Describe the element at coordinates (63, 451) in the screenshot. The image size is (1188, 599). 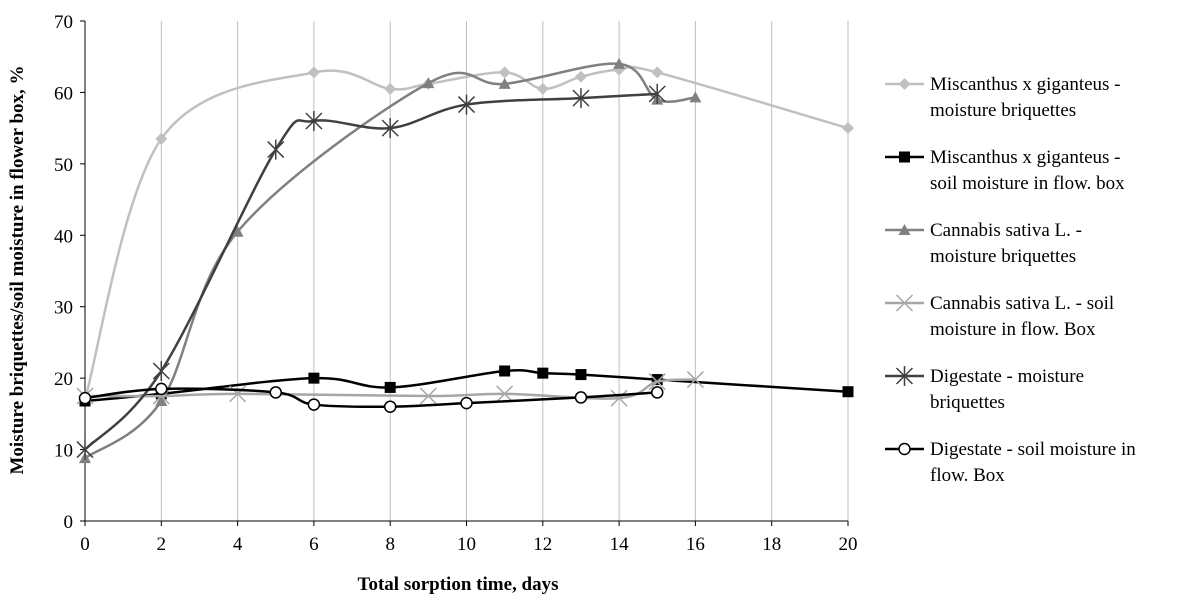
I see `y-tick-label: 10` at that location.